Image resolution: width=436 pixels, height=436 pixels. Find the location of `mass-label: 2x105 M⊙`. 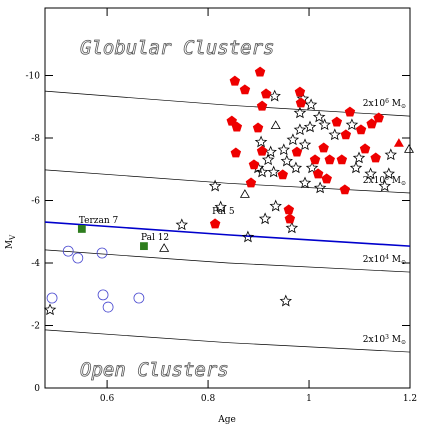

mass-label: 2x105 M⊙ is located at coordinates (384, 181).